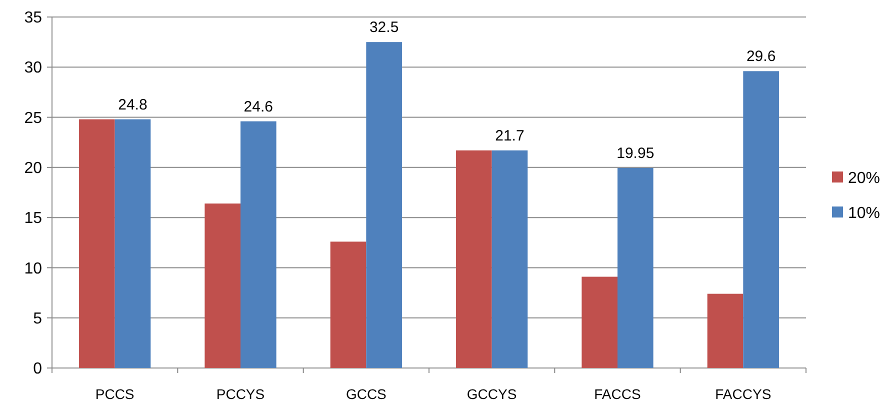 This screenshot has height=409, width=891. I want to click on y-tick-label: 10, so click(33, 269).